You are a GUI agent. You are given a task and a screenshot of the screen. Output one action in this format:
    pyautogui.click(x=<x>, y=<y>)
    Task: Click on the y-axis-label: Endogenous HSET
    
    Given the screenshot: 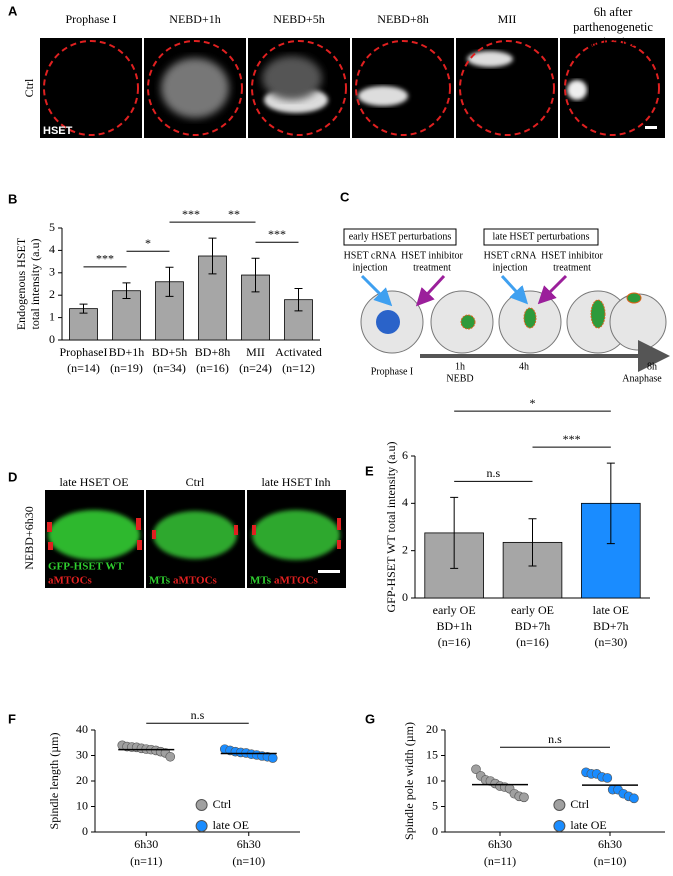 What is the action you would take?
    pyautogui.click(x=21, y=283)
    